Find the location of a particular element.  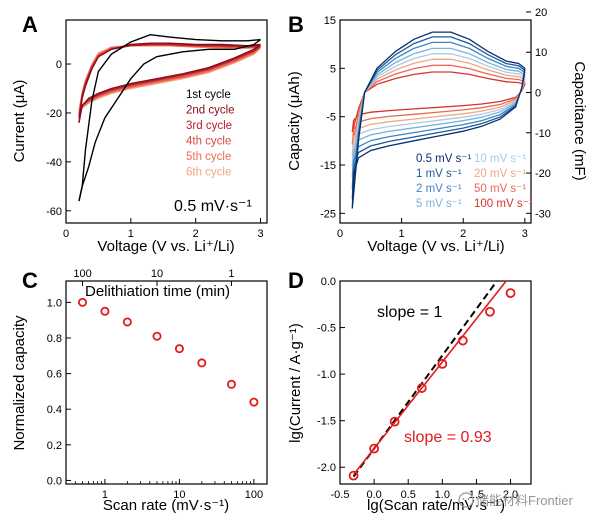

panel-a-frame is located at coordinates (166, 121).